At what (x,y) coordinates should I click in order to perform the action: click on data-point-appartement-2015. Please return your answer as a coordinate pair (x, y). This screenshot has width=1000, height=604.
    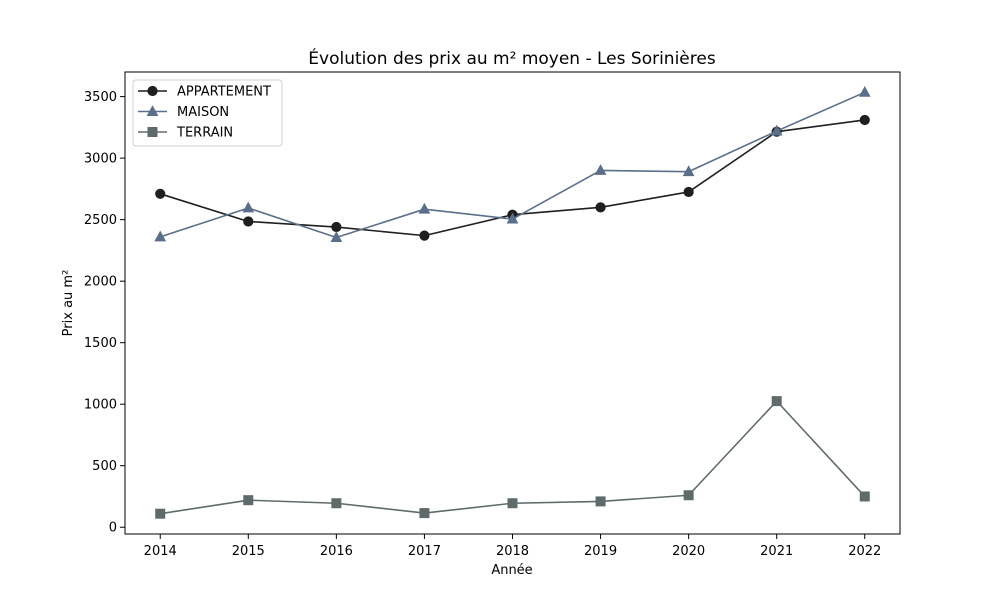
    Looking at the image, I should click on (248, 221).